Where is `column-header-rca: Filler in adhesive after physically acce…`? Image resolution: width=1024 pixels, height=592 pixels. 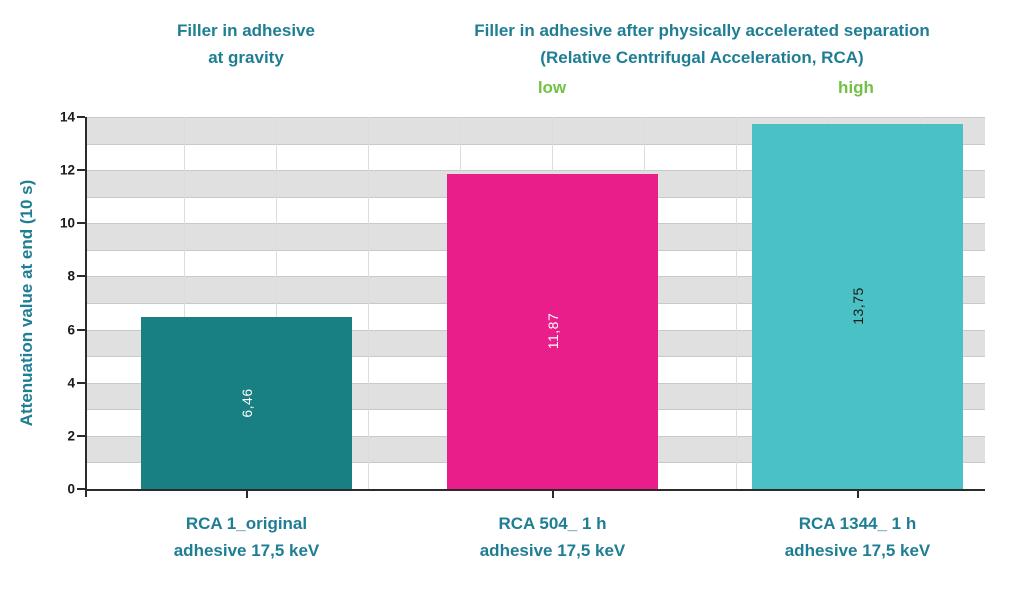
column-header-rca: Filler in adhesive after physically acce… is located at coordinates (701, 44).